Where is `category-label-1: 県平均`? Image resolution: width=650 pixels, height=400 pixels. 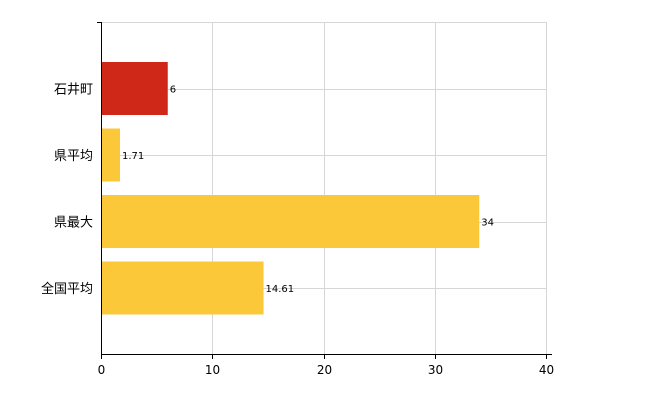
category-label-1: 県平均 is located at coordinates (73, 156).